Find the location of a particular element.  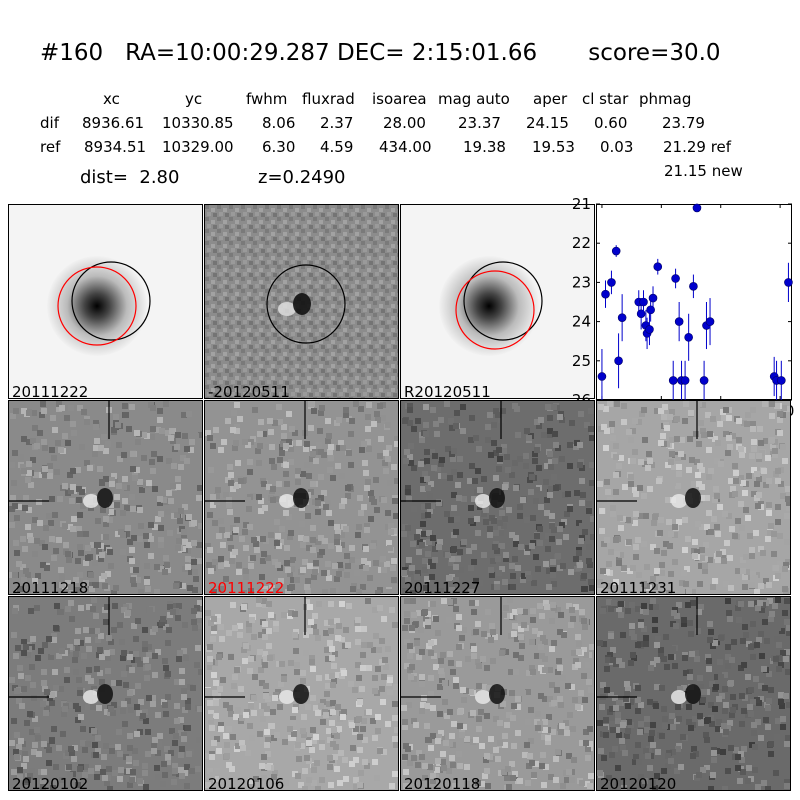

table-cell: 0.60 is located at coordinates (611, 123).